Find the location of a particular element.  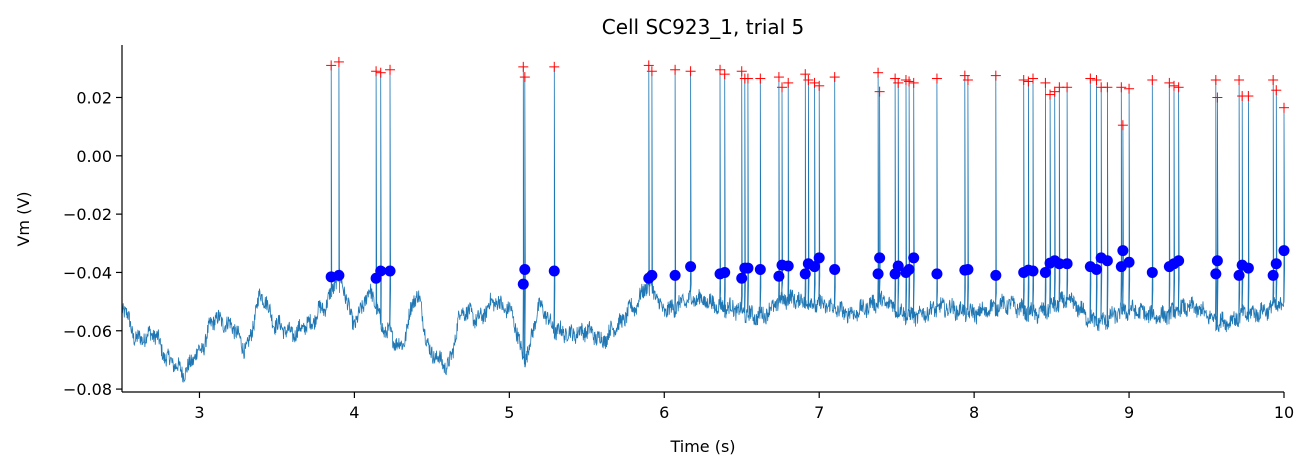

spike-peak-markers is located at coordinates (807, 93).